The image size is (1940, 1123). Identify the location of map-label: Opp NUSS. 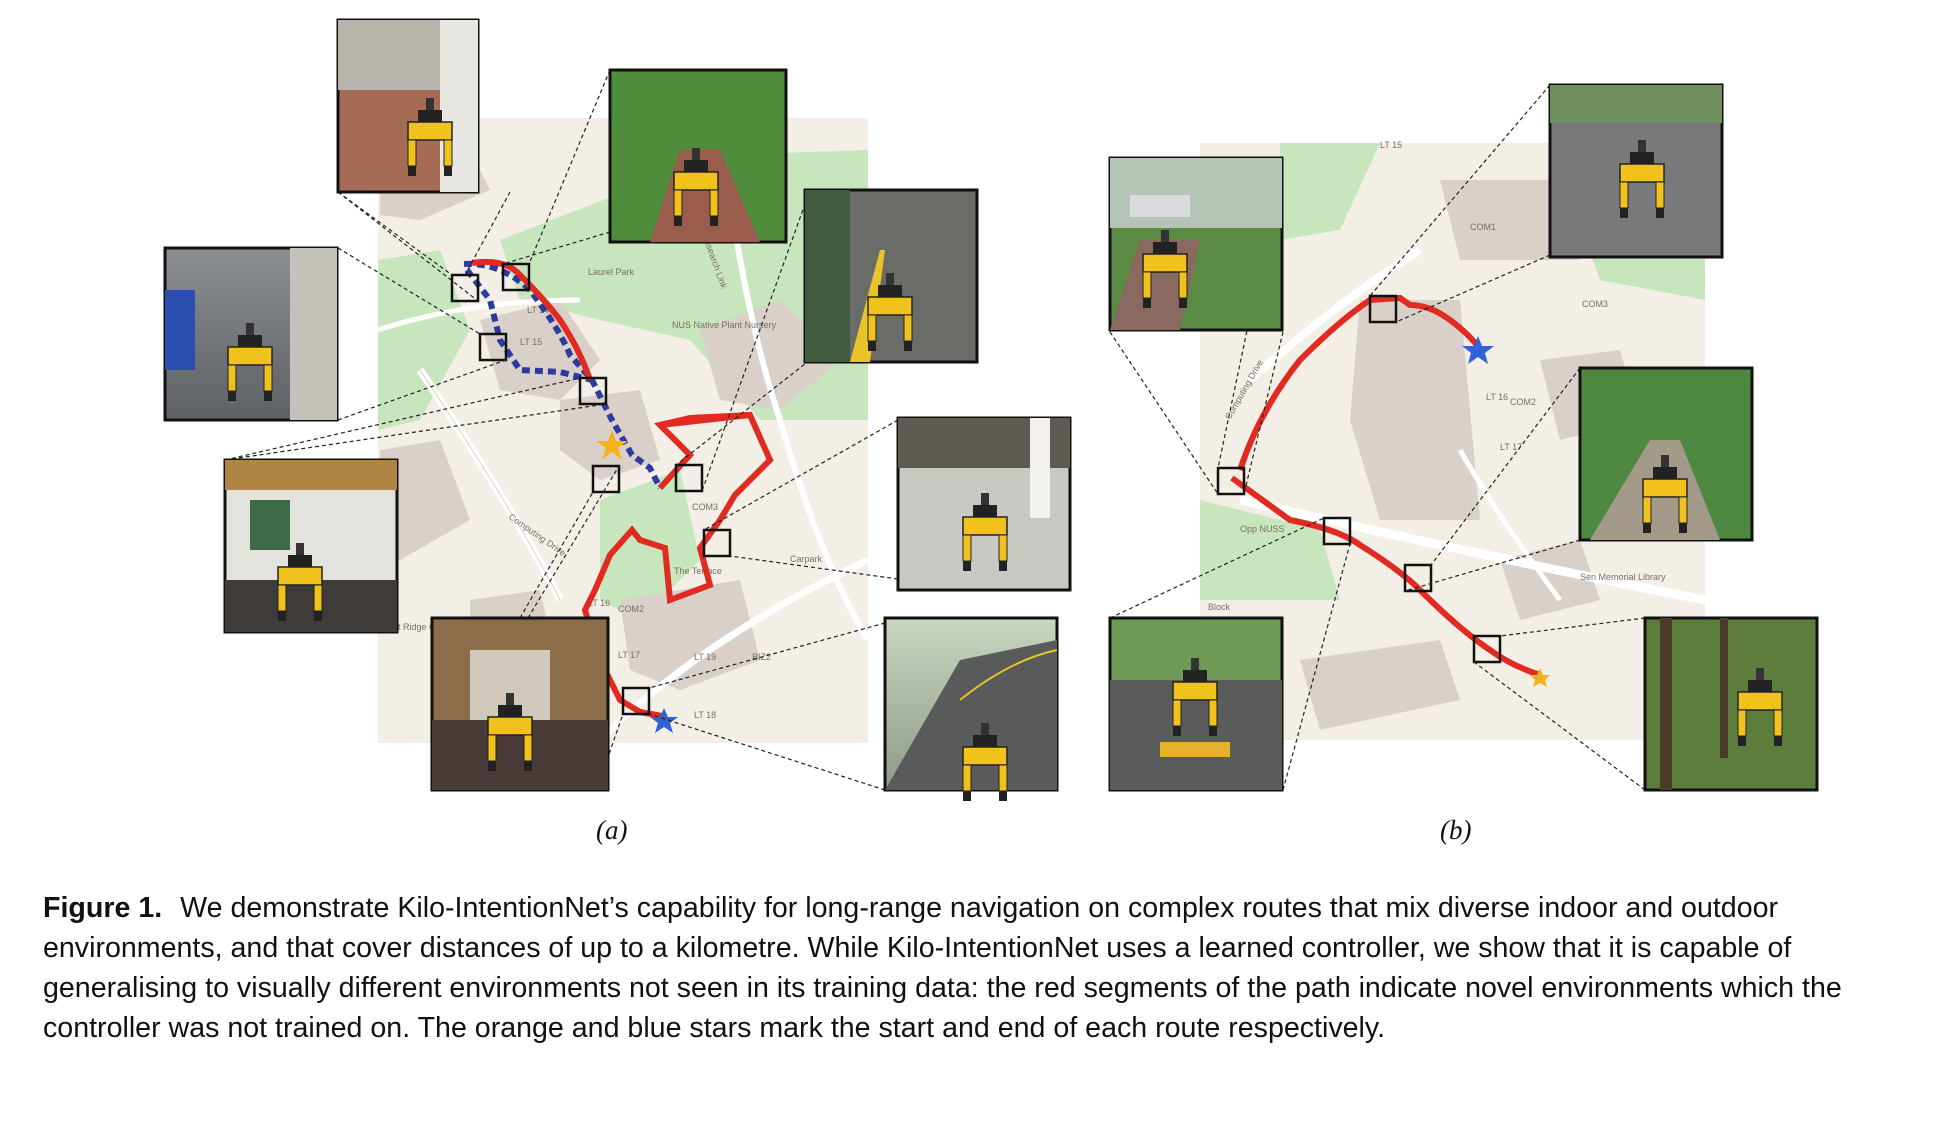
(1262, 529).